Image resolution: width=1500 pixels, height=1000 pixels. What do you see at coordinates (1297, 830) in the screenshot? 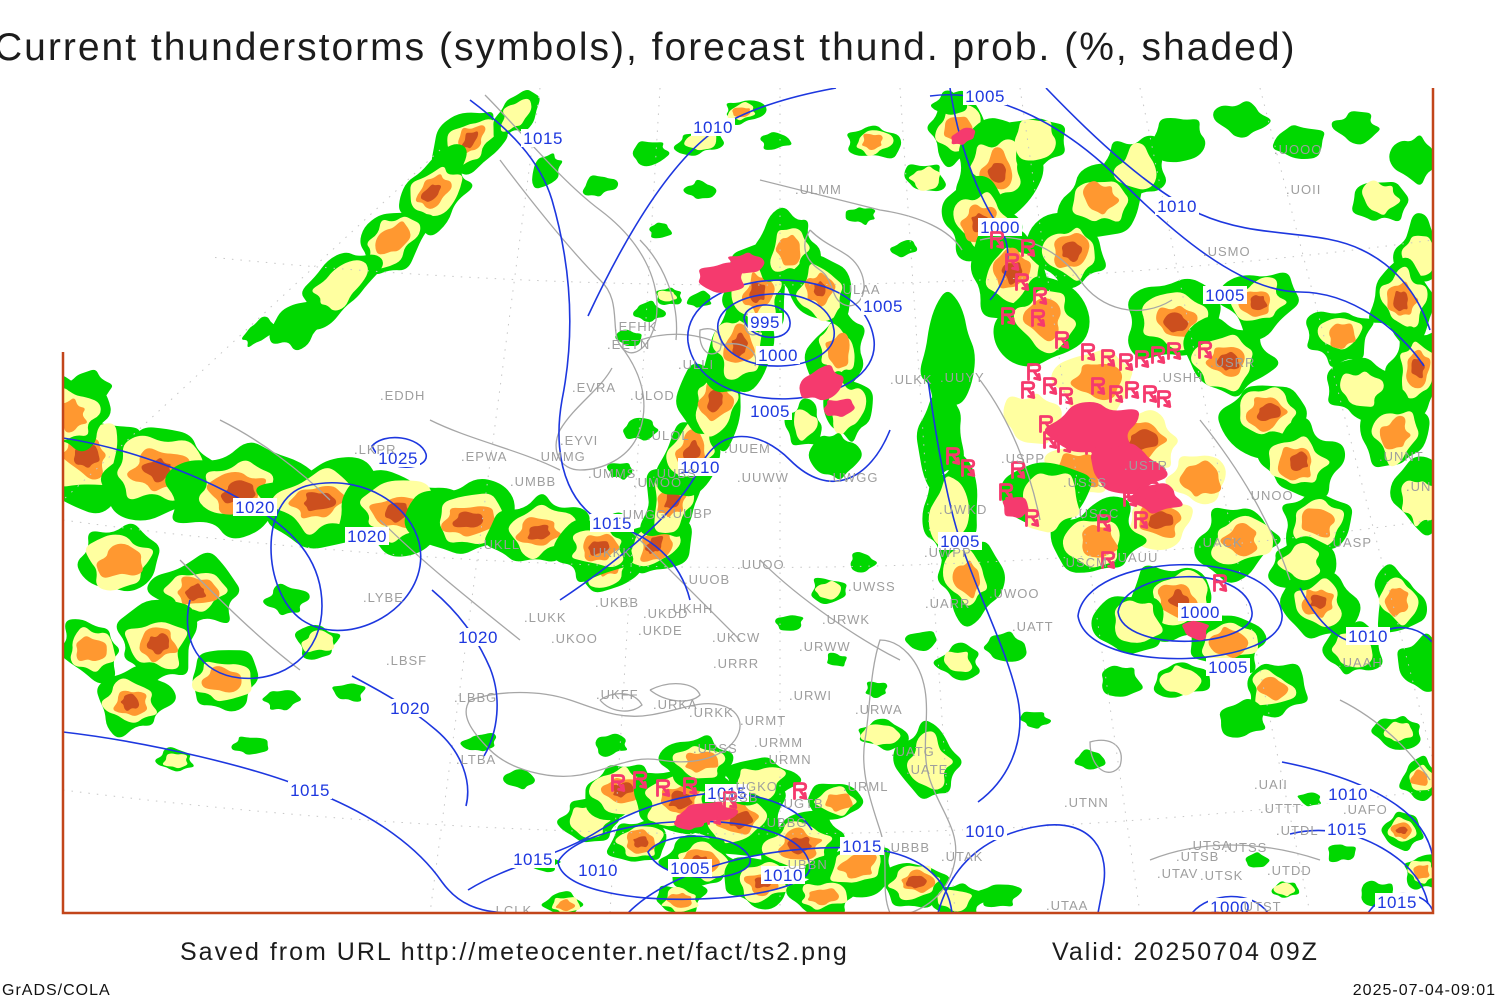
I see `station-id: .UTDL` at bounding box center [1297, 830].